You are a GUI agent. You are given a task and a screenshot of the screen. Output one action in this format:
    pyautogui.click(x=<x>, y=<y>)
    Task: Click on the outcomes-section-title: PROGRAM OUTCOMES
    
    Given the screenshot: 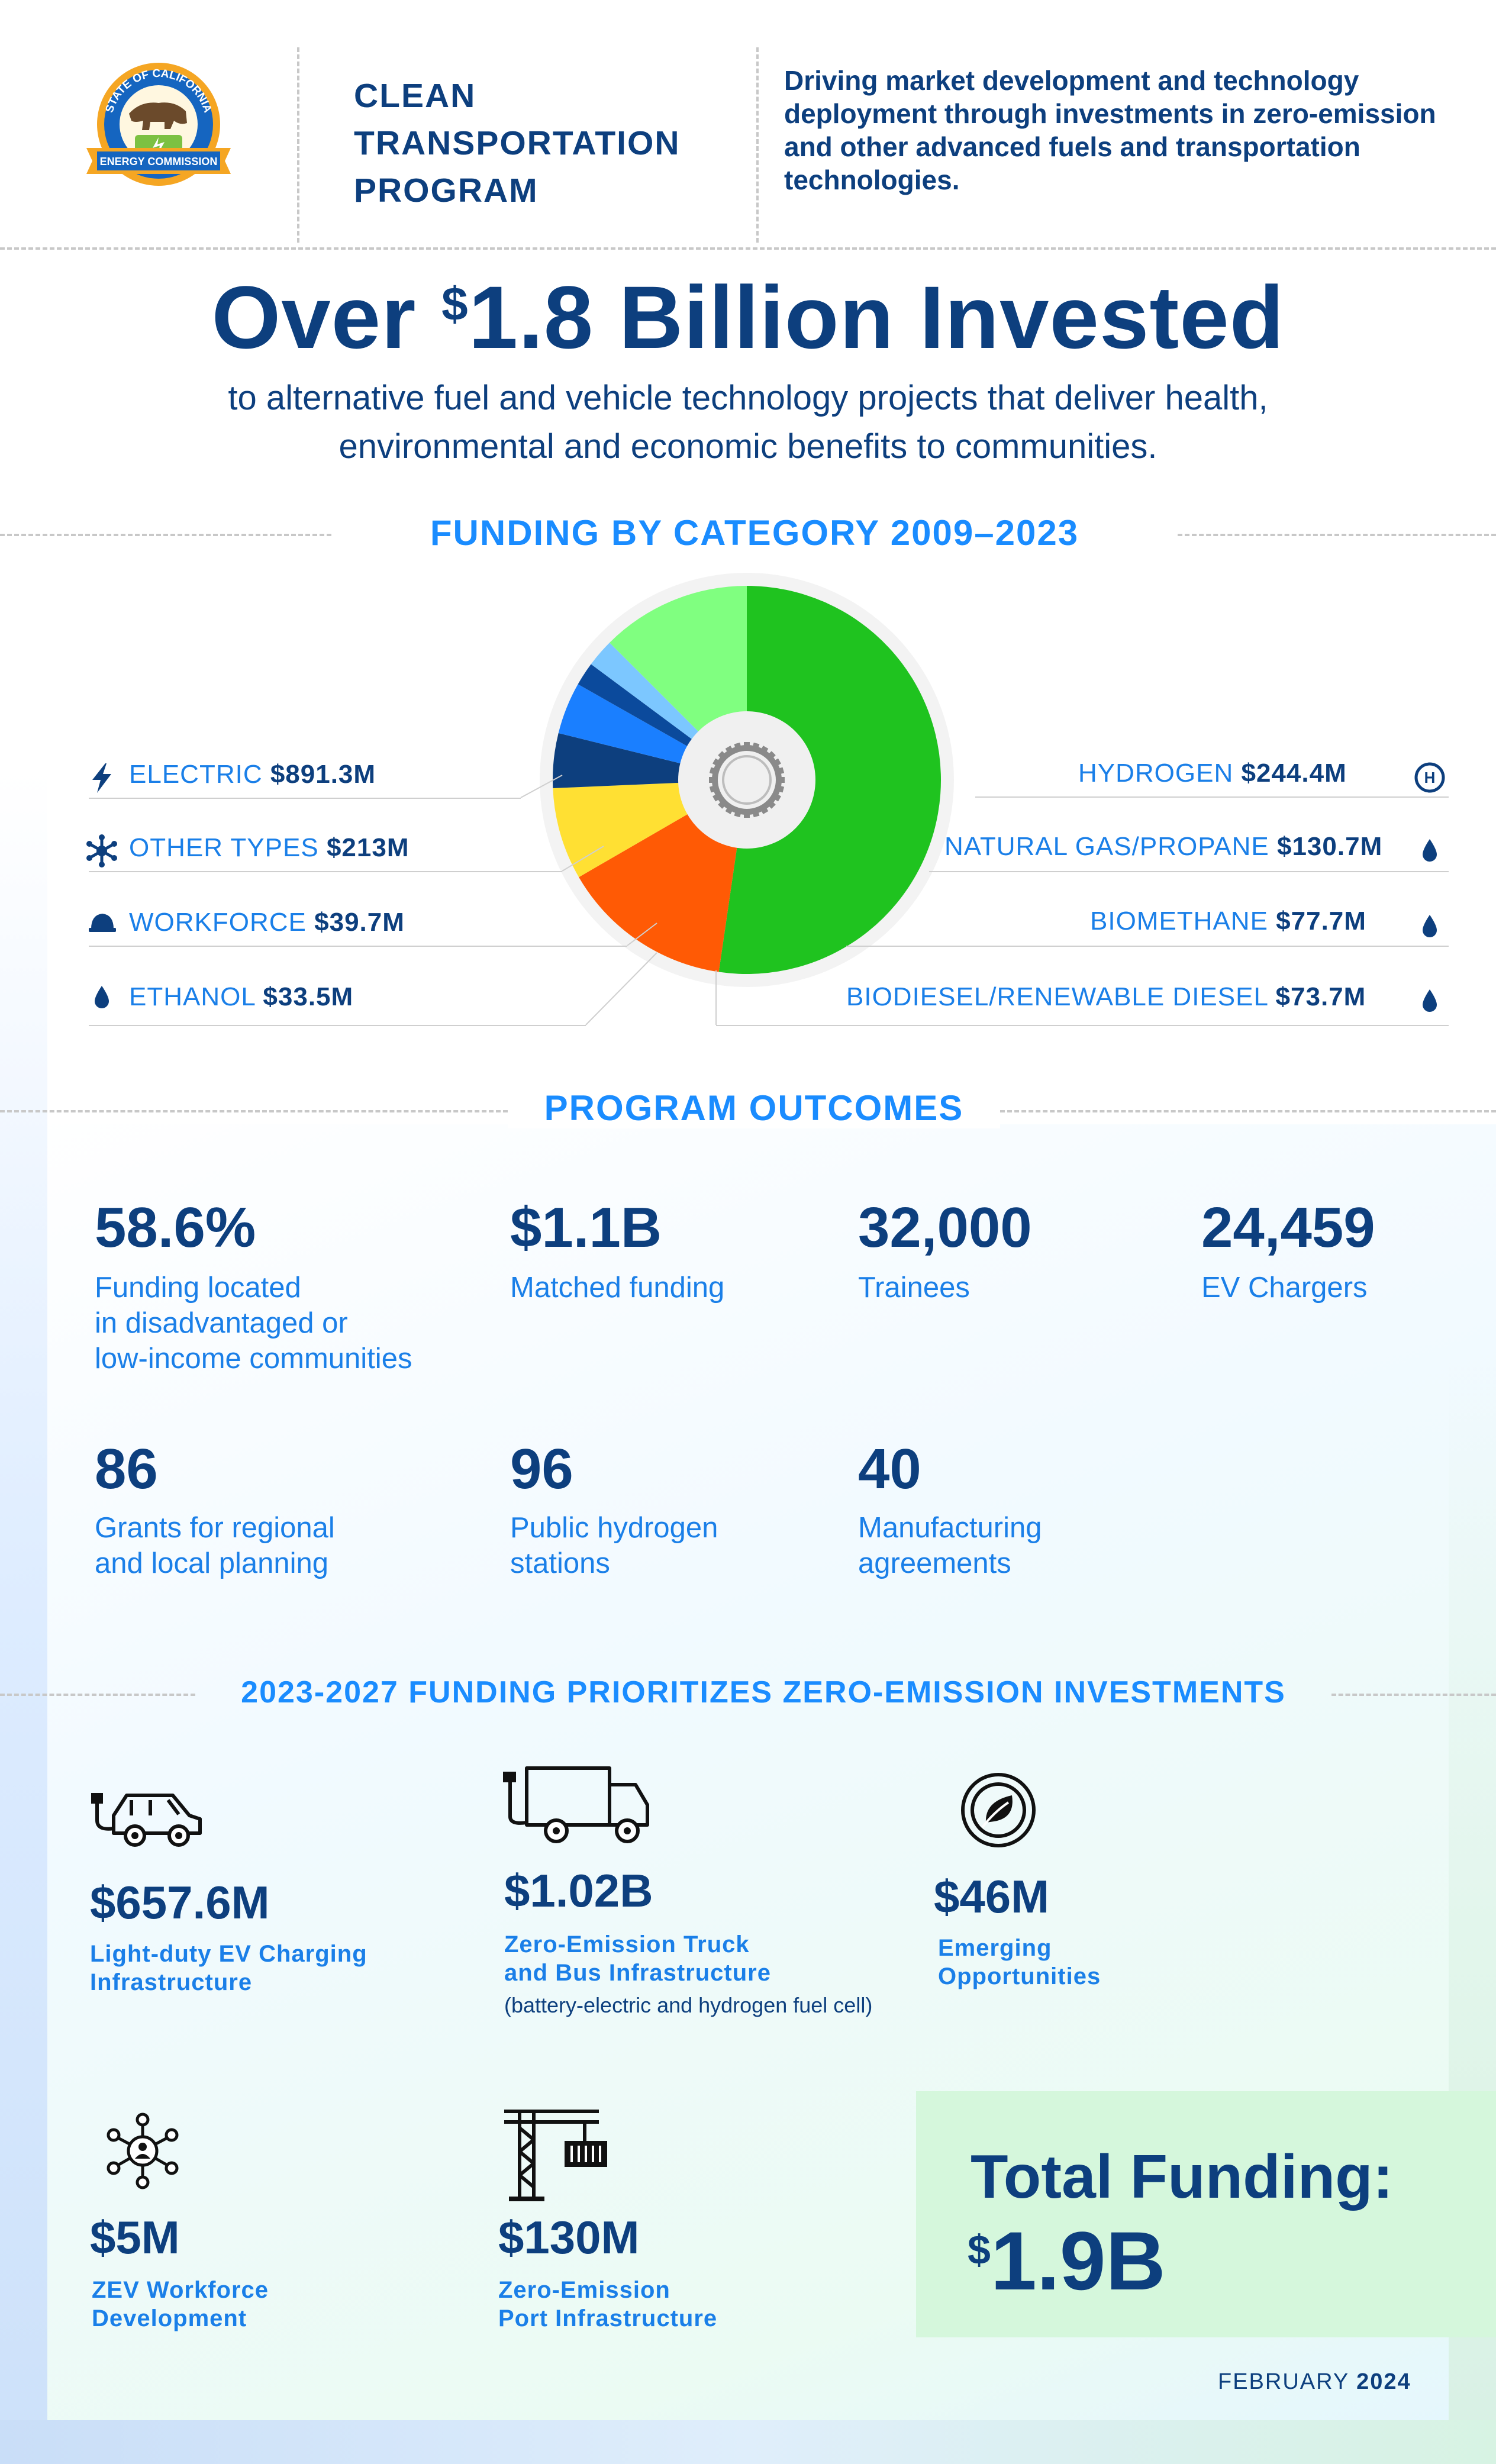 What is the action you would take?
    pyautogui.click(x=754, y=1108)
    